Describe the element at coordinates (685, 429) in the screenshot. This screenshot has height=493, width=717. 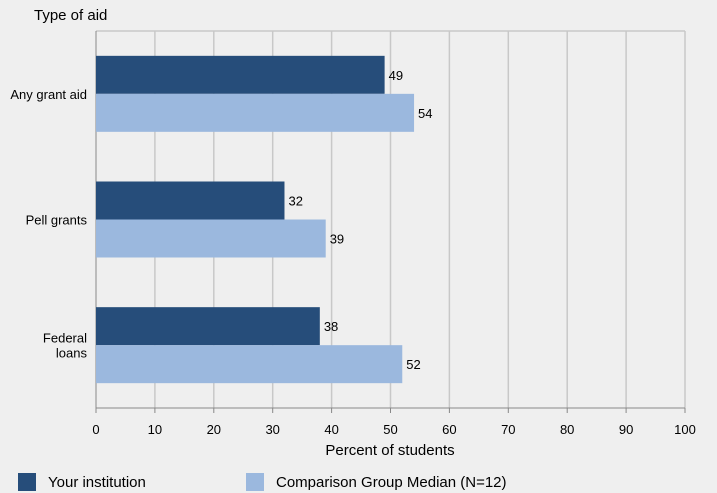
I see `x-tick-label-100: 100` at that location.